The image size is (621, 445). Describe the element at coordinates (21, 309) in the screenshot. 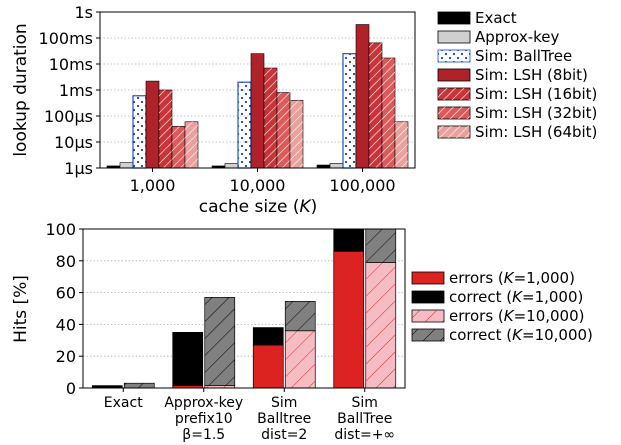

I see `bottom-y-axis-label: Hits [%]` at that location.